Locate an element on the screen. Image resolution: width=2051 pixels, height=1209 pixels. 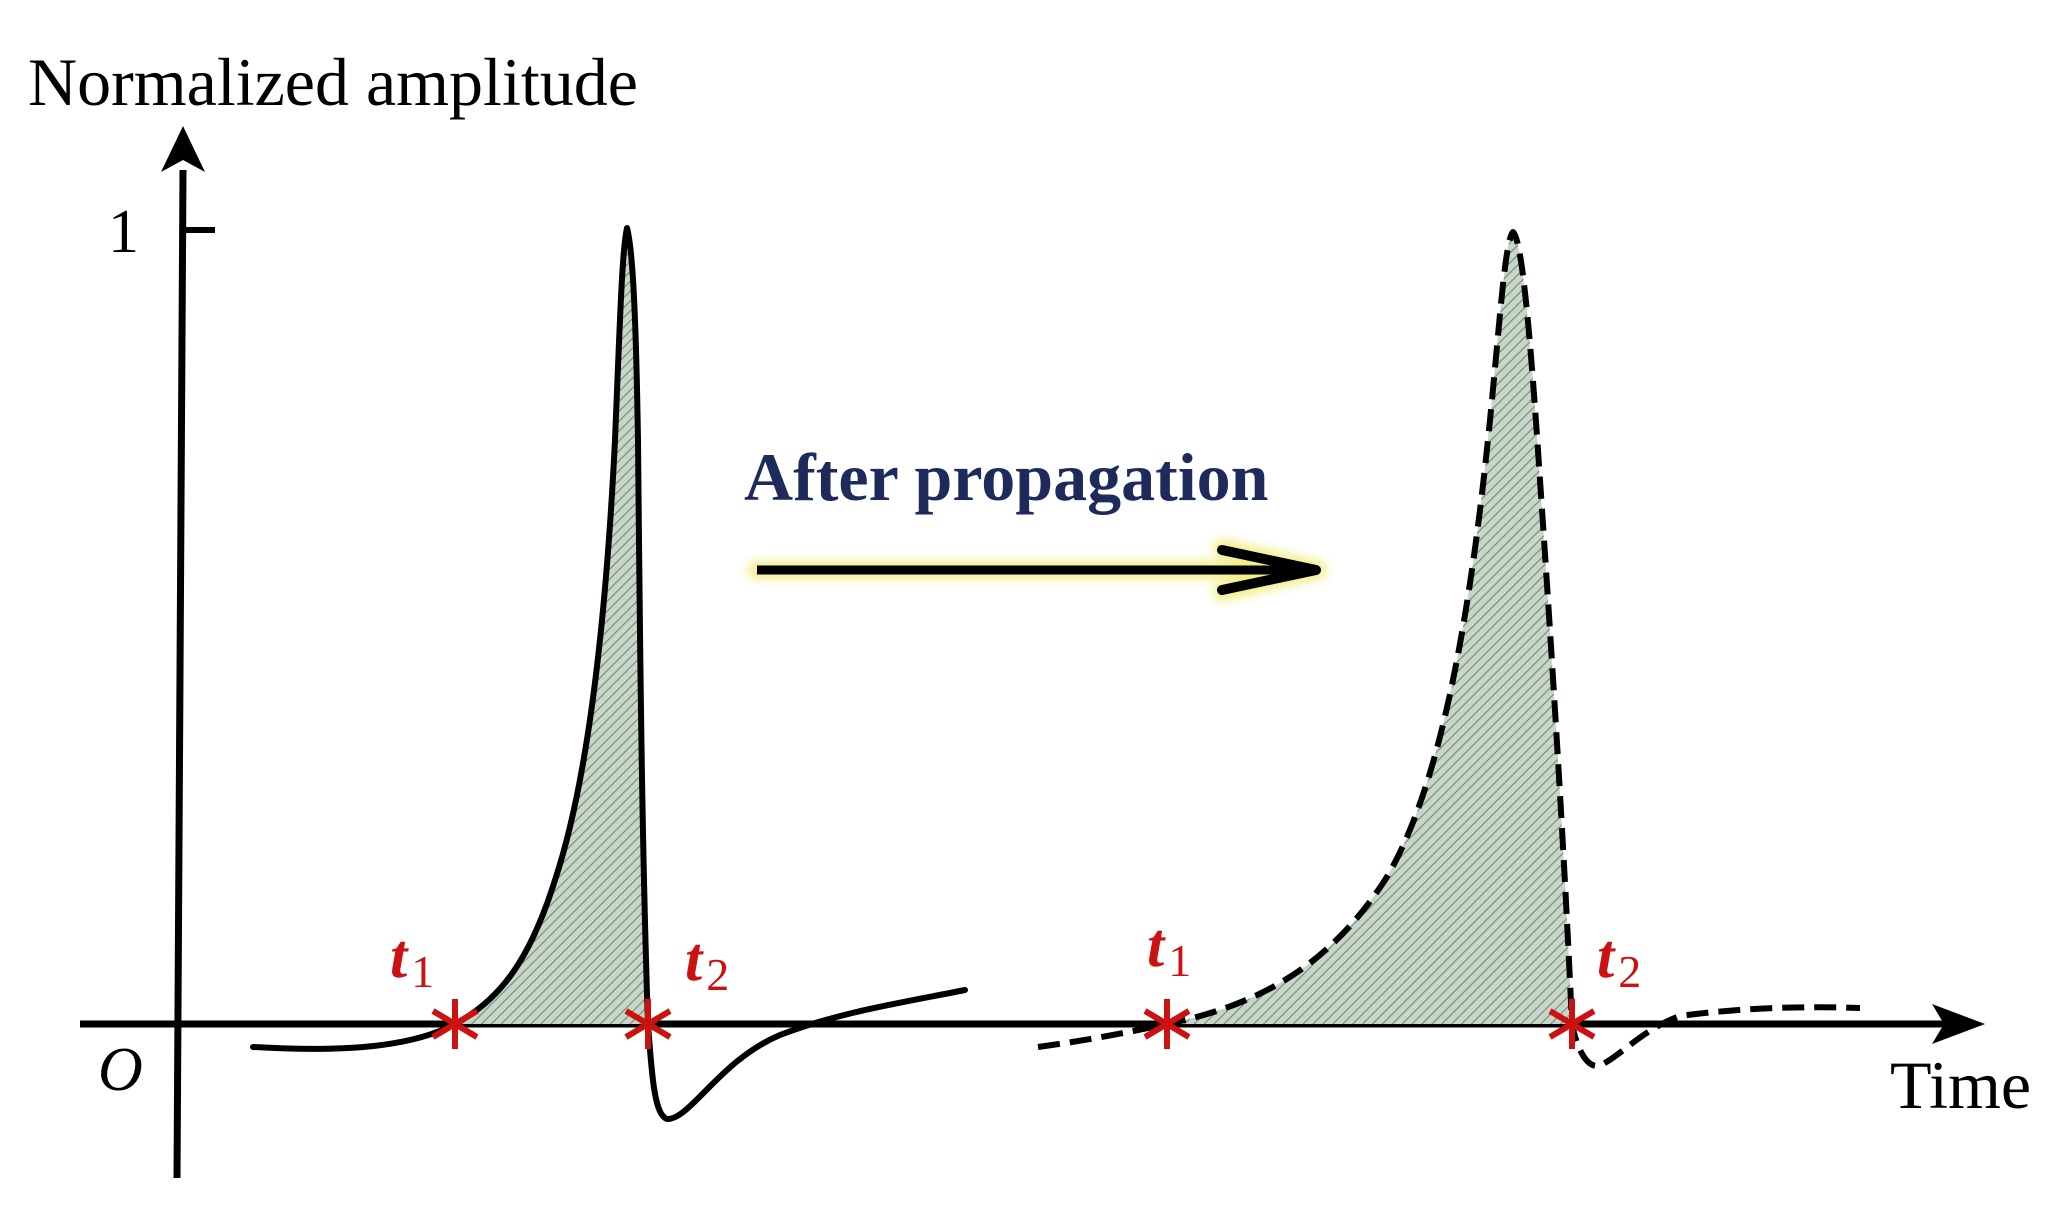
label-t2-original-main: t is located at coordinates (694, 960).